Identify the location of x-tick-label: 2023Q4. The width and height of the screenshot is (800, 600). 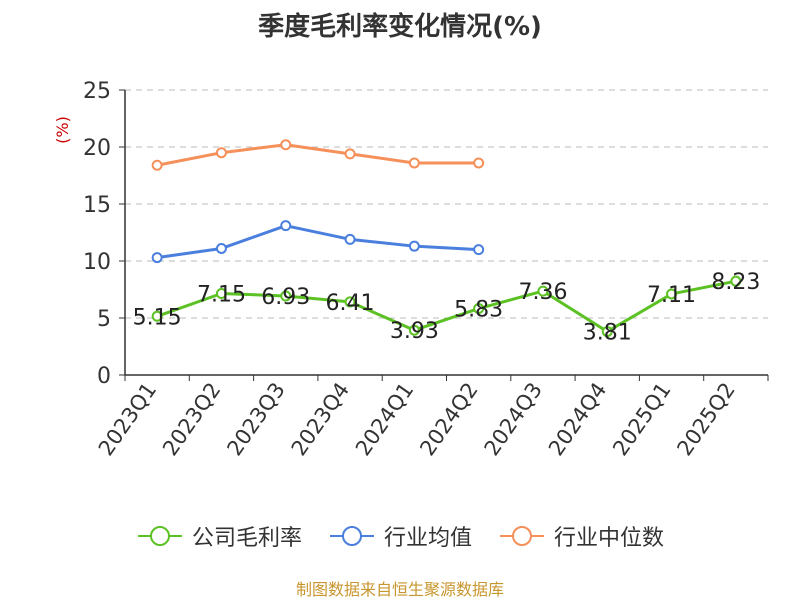
(320, 419).